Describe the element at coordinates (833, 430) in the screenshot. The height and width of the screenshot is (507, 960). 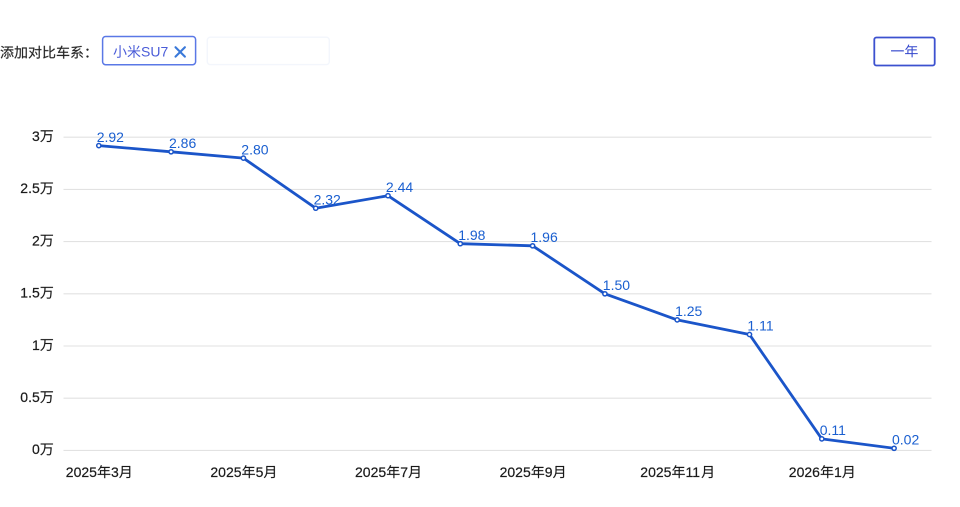
I see `svg-text: 0.11` at that location.